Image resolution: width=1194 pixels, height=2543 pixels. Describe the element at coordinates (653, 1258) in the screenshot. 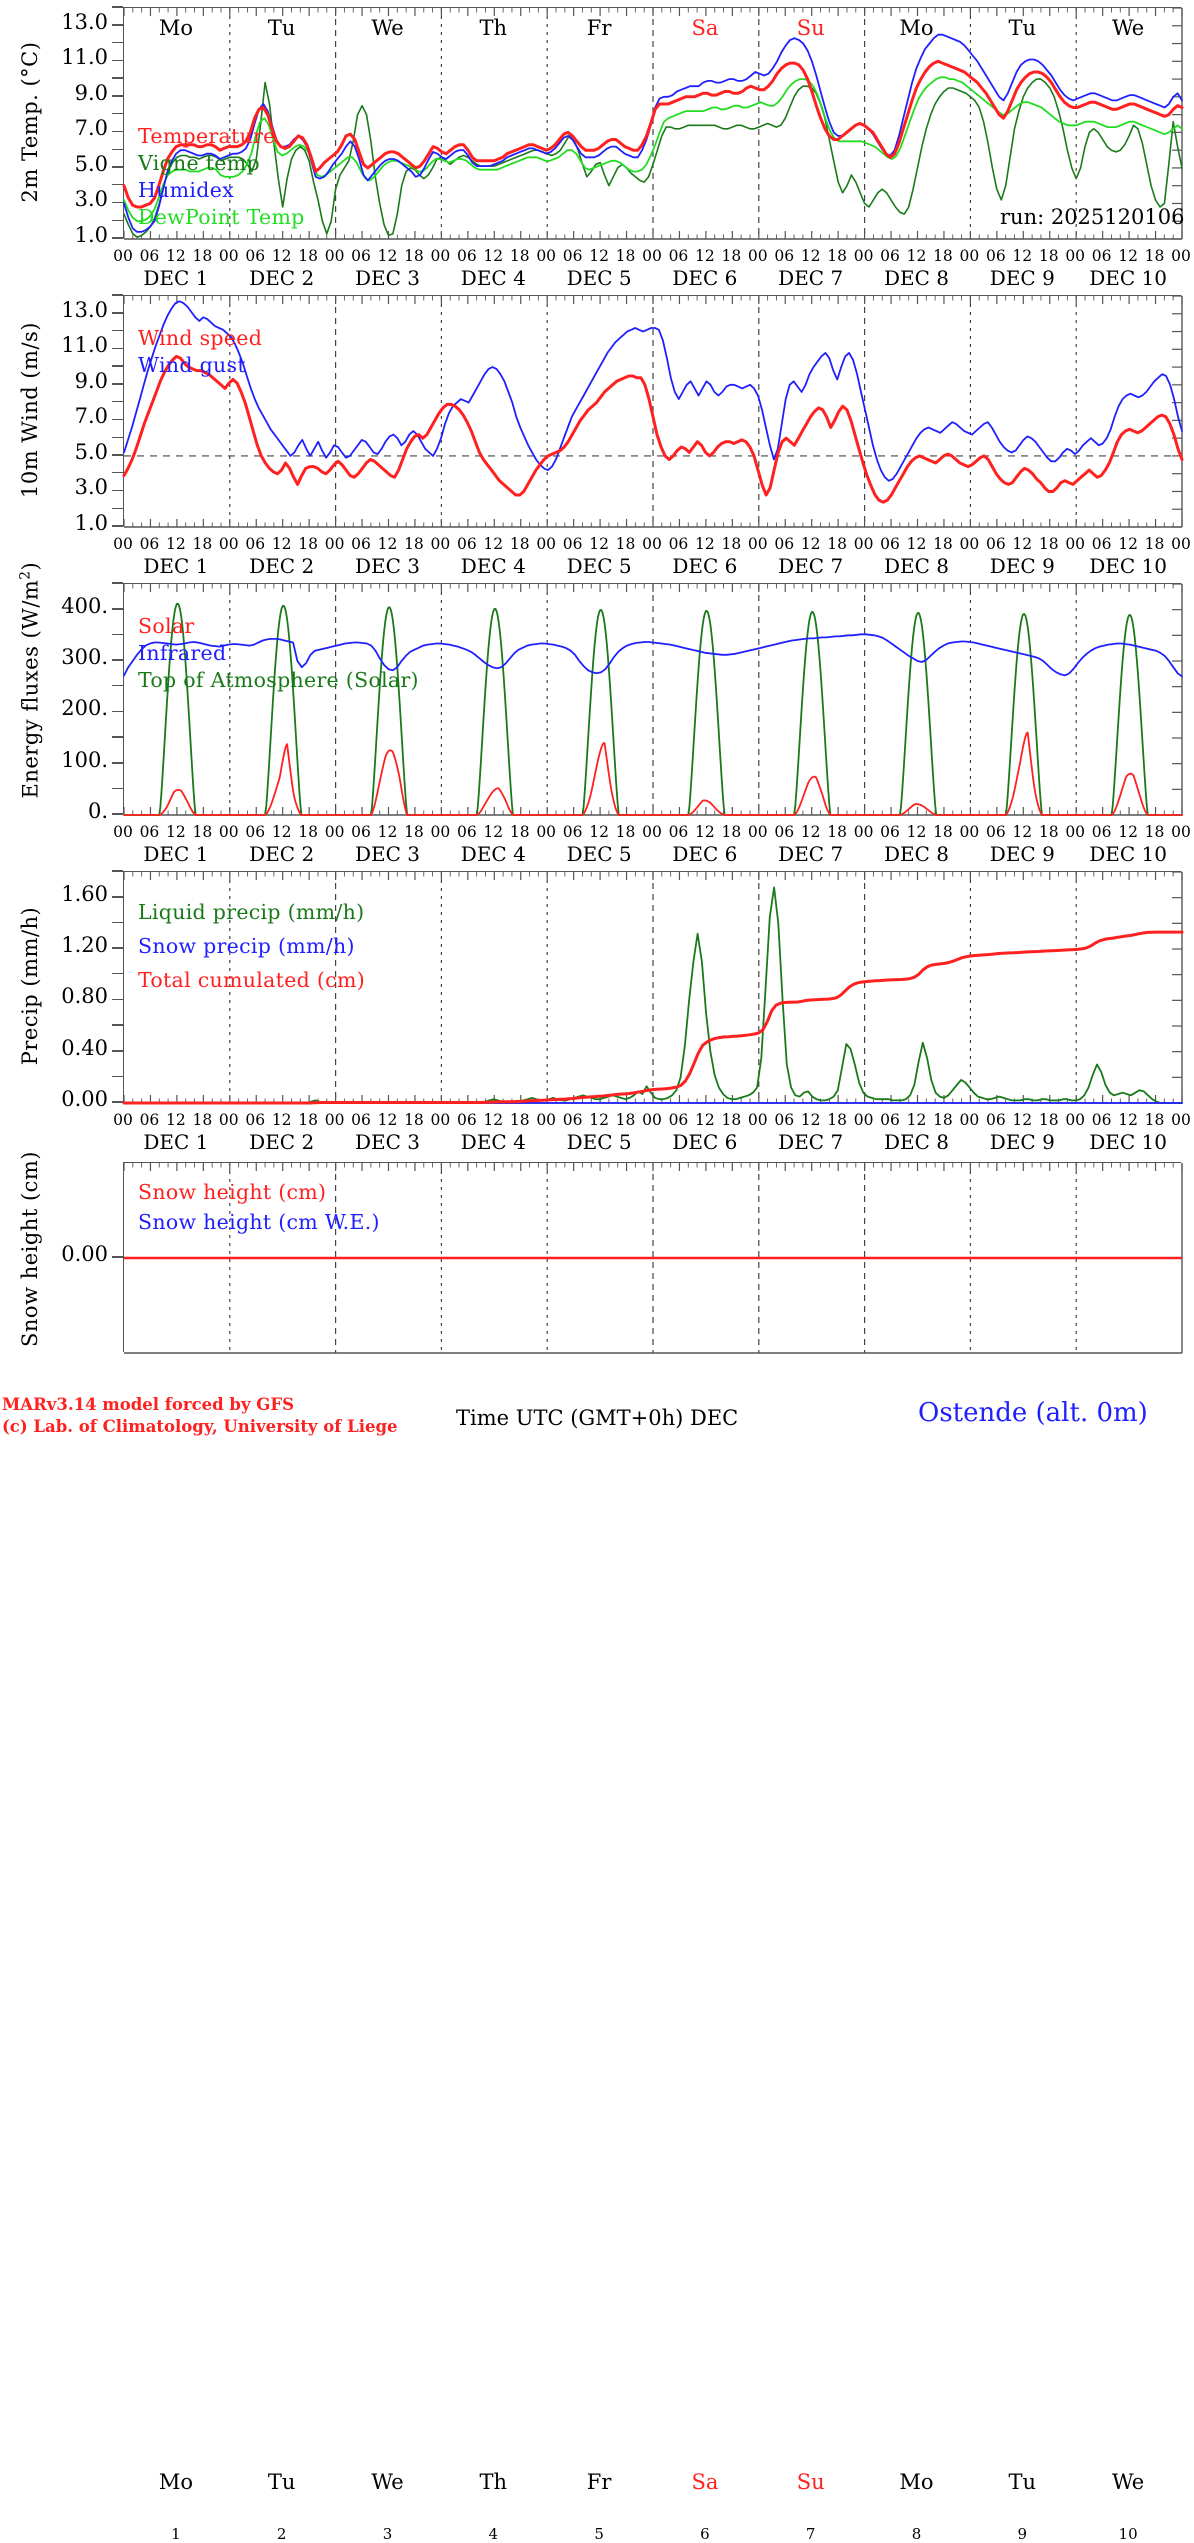

I see `chart-svg-snow` at that location.